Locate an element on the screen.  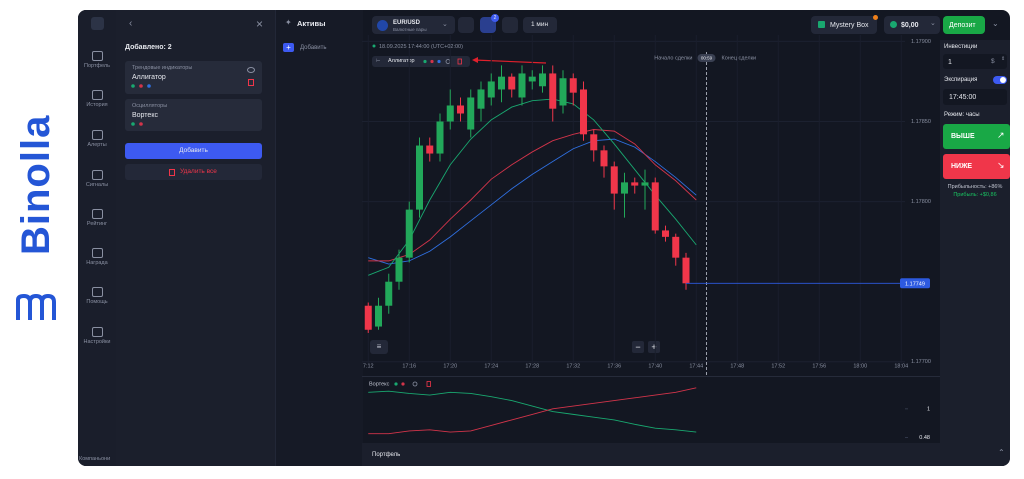
add-icon: + is located at coordinates (288, 47).